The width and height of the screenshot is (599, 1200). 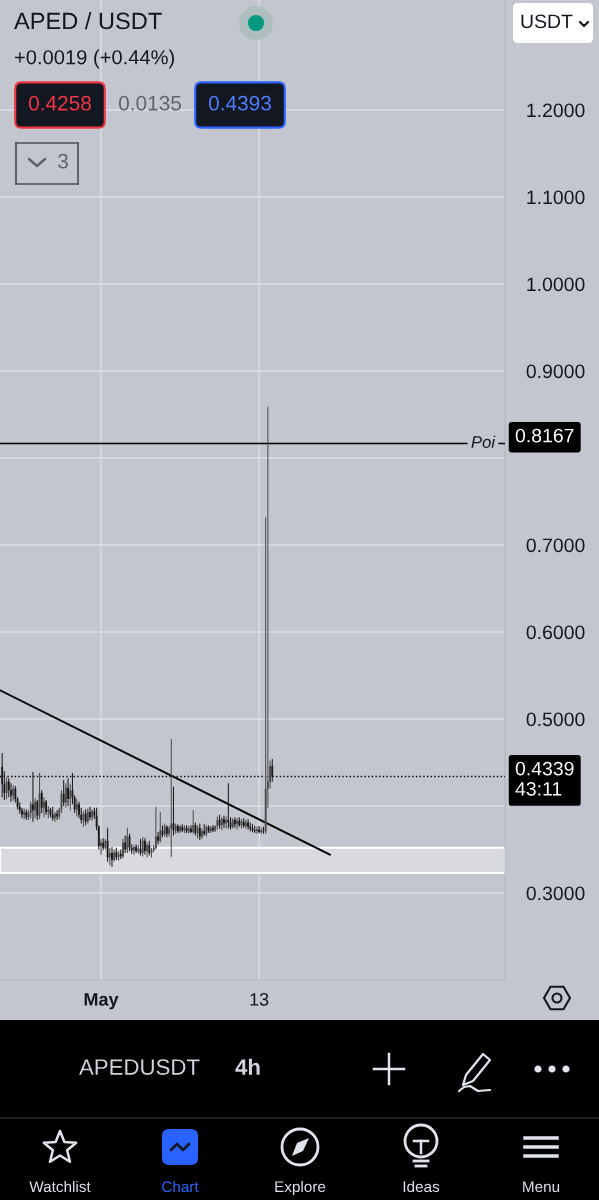 I want to click on annotation: 3, so click(x=63, y=161).